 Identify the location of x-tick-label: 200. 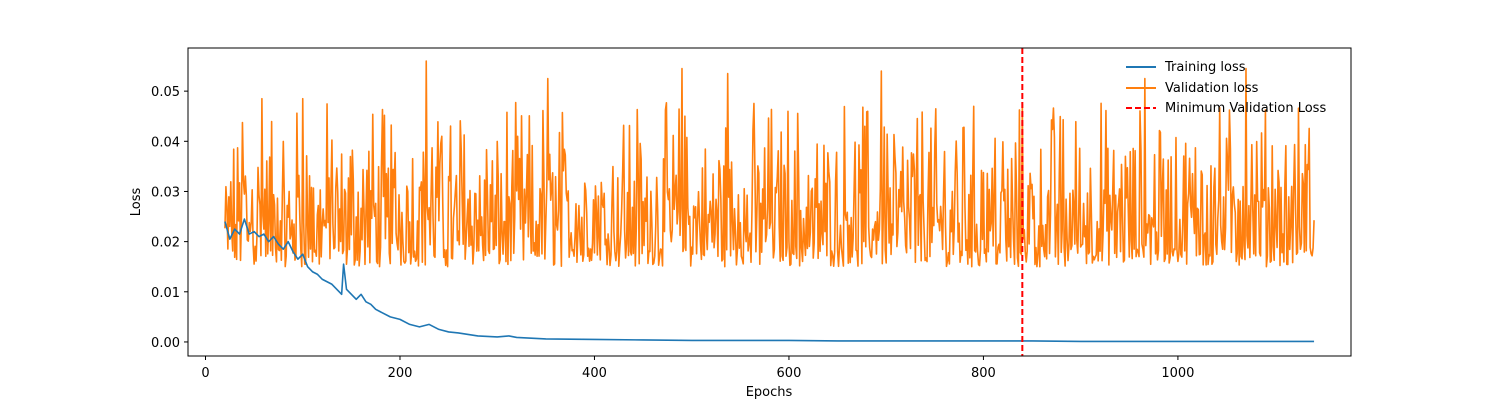
(400, 373).